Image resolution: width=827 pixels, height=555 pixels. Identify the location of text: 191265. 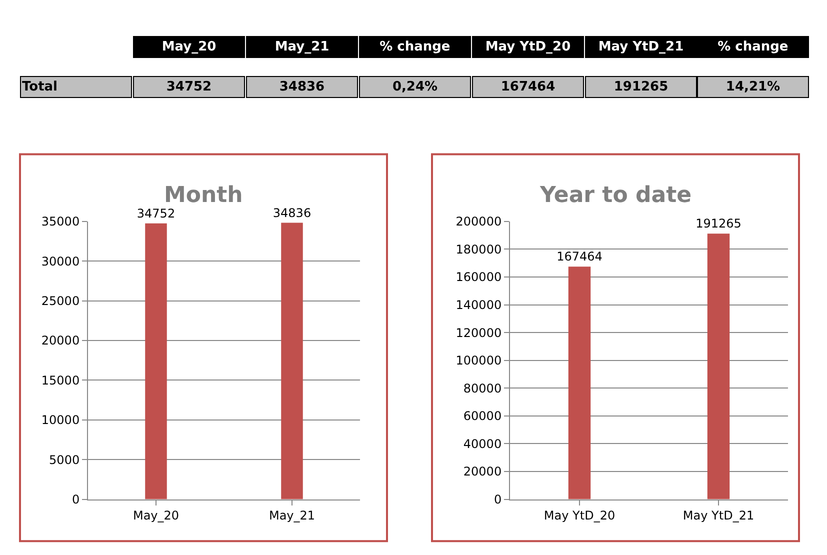
(641, 87).